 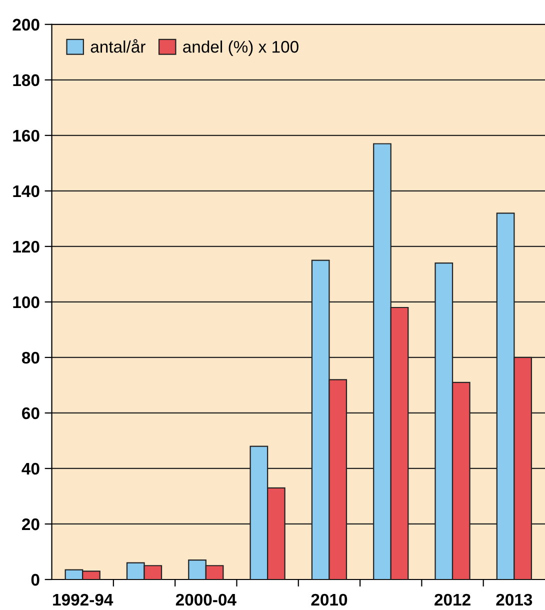 What do you see at coordinates (514, 600) in the screenshot?
I see `x-tick-label: 2013` at bounding box center [514, 600].